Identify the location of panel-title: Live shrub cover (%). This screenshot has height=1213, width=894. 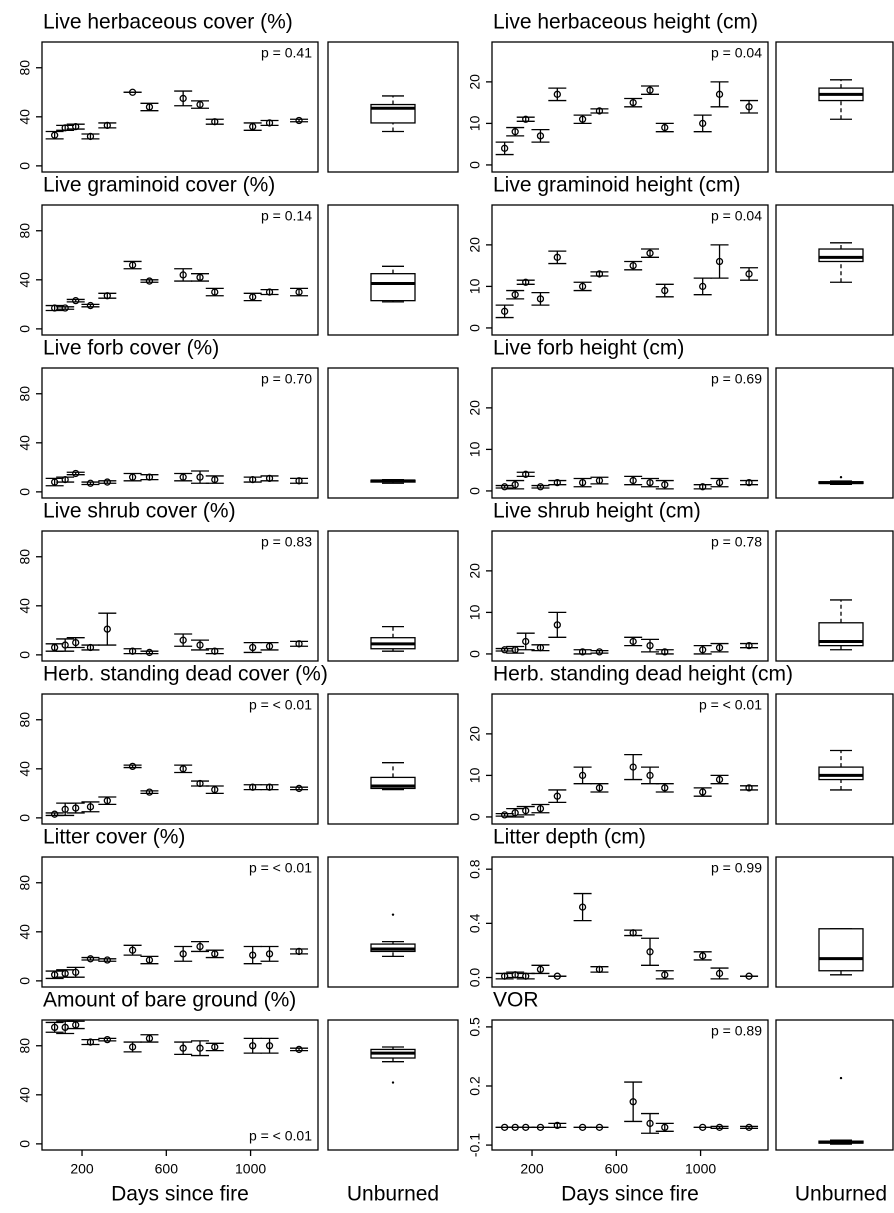
(139, 511).